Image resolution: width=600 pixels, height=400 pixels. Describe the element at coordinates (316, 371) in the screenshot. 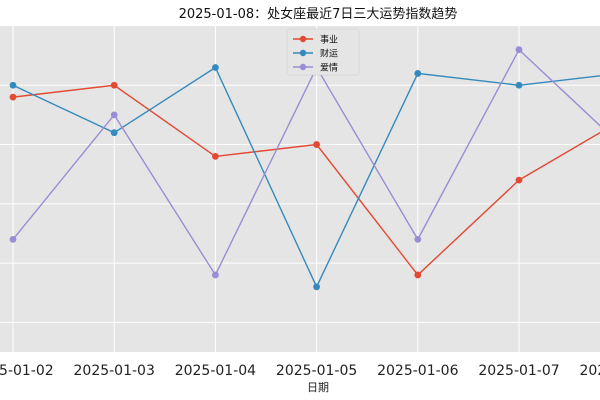

I see `x-tick-label: 2025-01-05` at that location.